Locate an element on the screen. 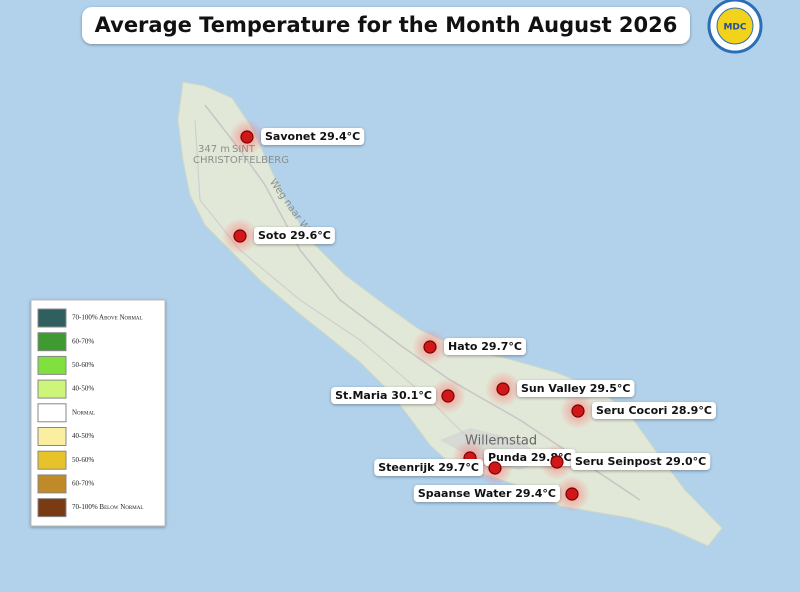 This screenshot has height=592, width=800. station-label: Savonet 29.4°C is located at coordinates (313, 136).